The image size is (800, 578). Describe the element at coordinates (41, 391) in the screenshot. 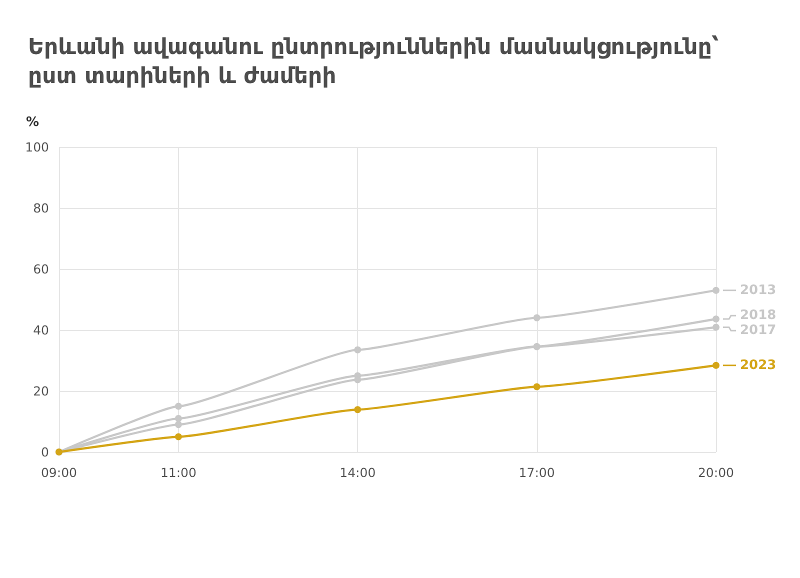

I see `y-tick-label: 20` at that location.